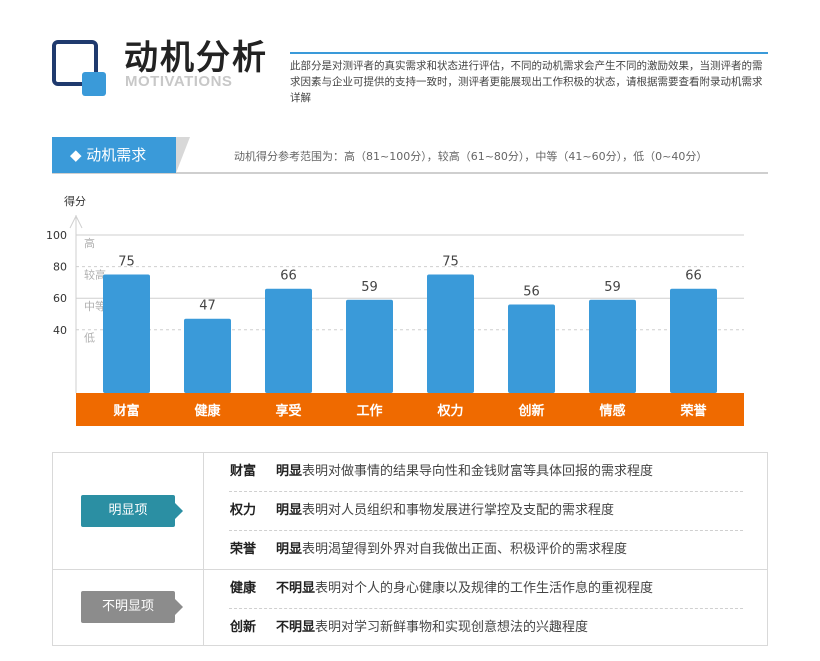 The height and width of the screenshot is (661, 820). I want to click on row-desc: 不明显表明对个人的身心健康以及规律的工作生活作息的重视程度, so click(465, 588).